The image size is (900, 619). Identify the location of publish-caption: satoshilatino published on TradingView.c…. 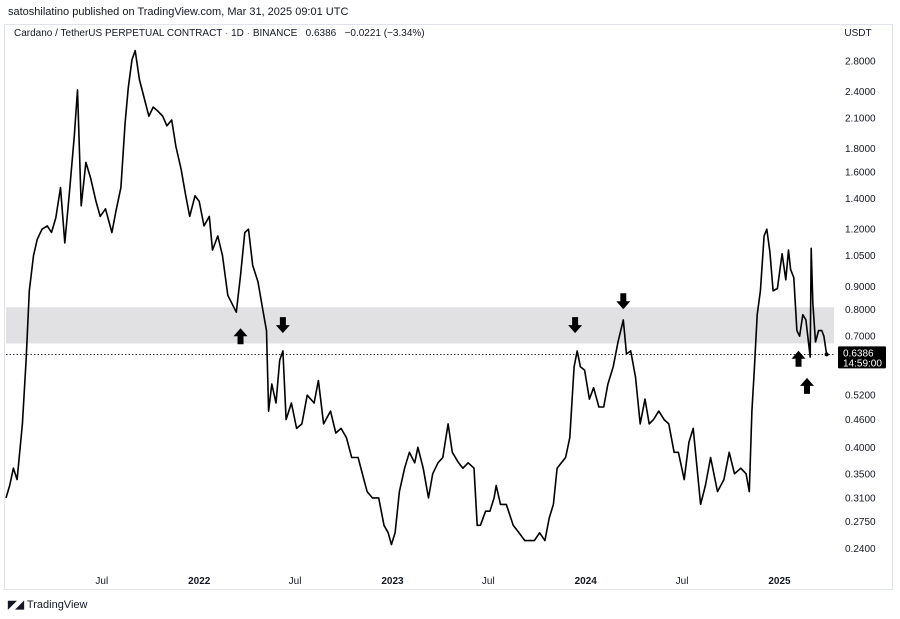
(178, 12).